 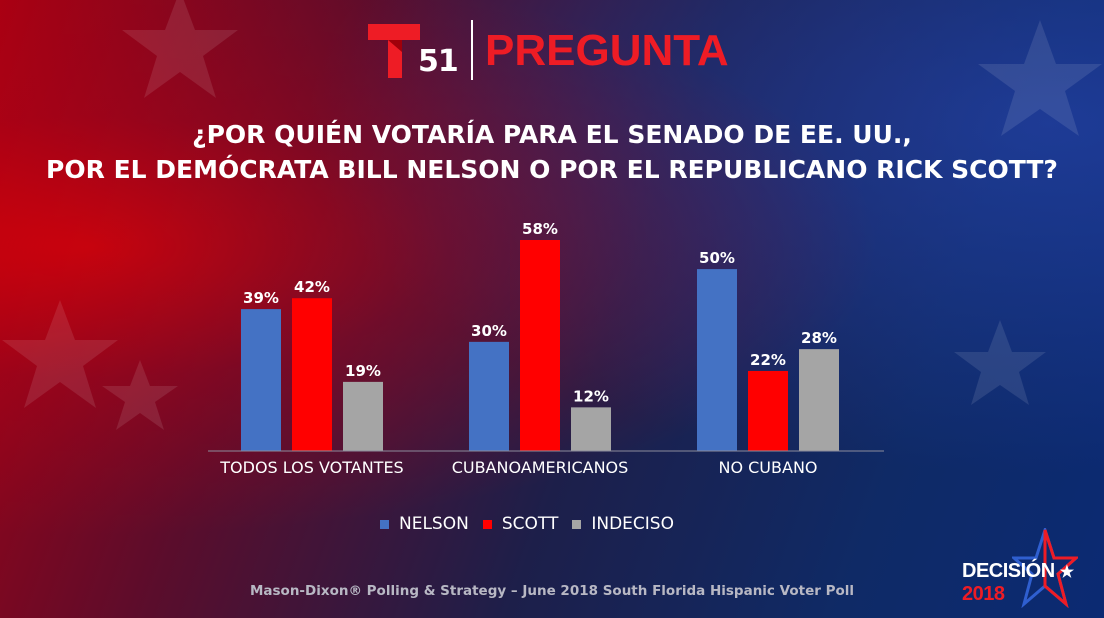 What do you see at coordinates (261, 298) in the screenshot?
I see `data-label-nelson-0: 39%` at bounding box center [261, 298].